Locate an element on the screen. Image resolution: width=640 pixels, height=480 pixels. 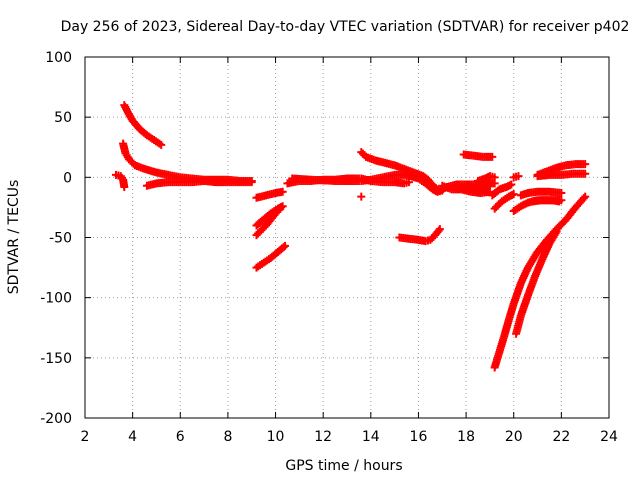
x-tick-label: 18 is located at coordinates (466, 437).